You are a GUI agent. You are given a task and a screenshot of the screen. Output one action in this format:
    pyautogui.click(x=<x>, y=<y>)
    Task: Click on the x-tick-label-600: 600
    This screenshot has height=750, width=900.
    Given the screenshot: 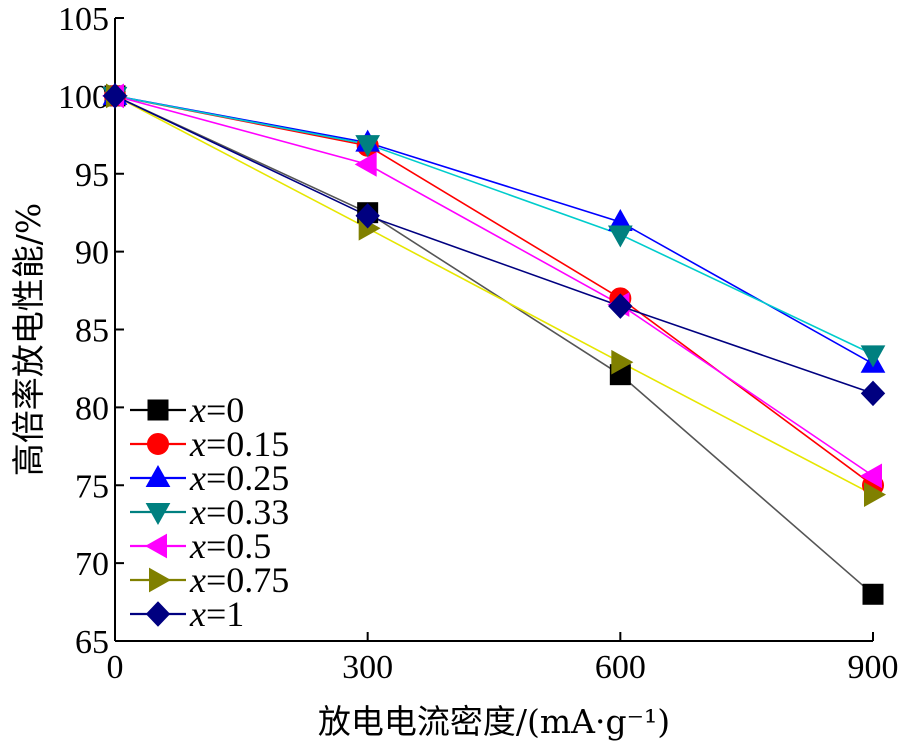 What is the action you would take?
    pyautogui.click(x=620, y=667)
    